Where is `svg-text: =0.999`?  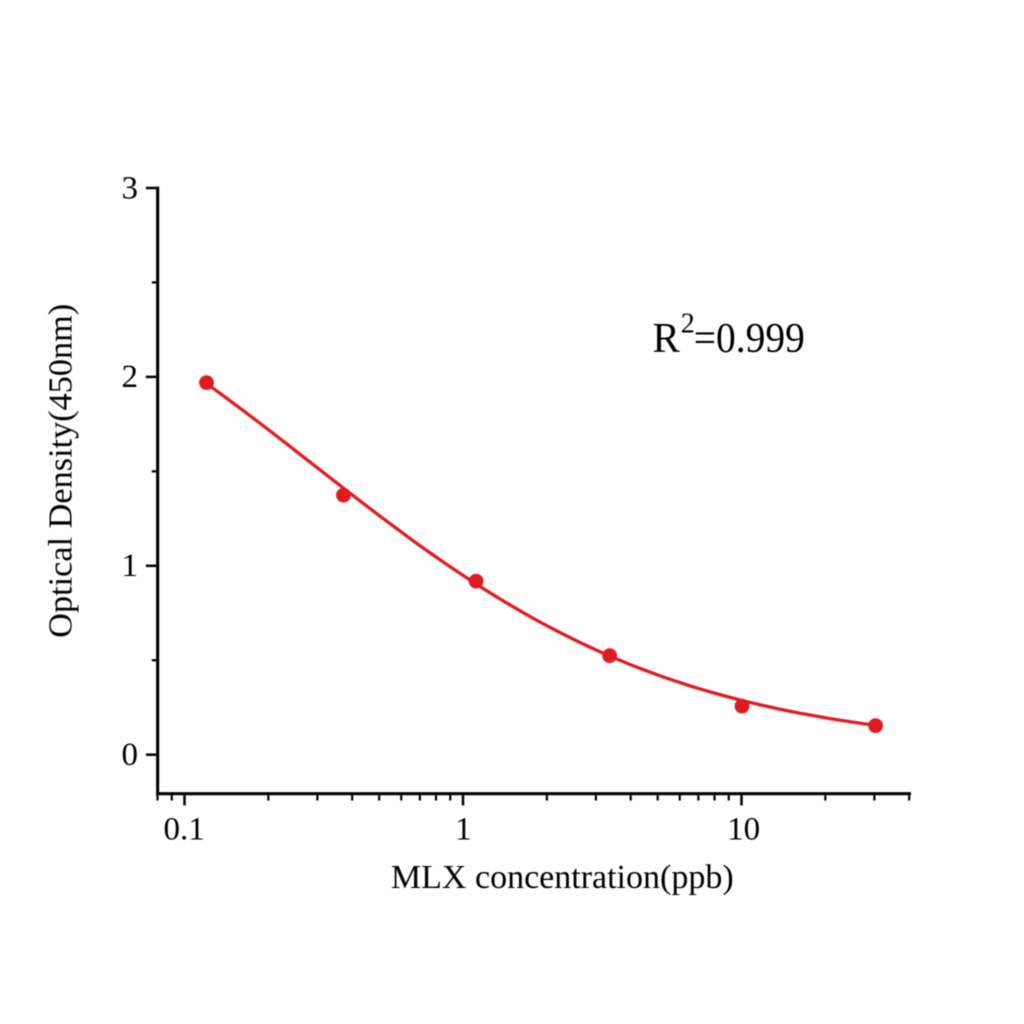 svg-text: =0.999 is located at coordinates (749, 339).